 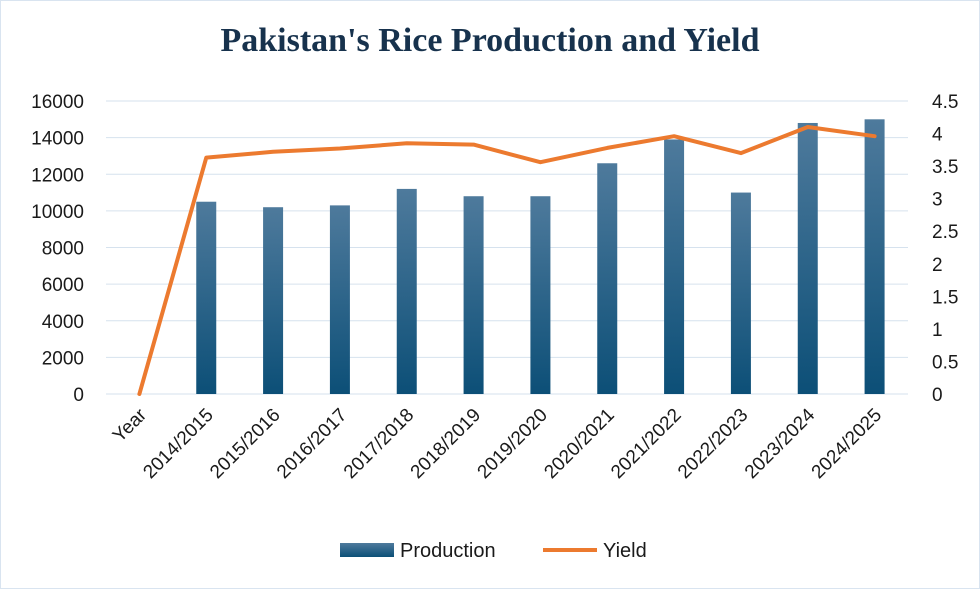 I want to click on bar-2022-2023, so click(x=740, y=293).